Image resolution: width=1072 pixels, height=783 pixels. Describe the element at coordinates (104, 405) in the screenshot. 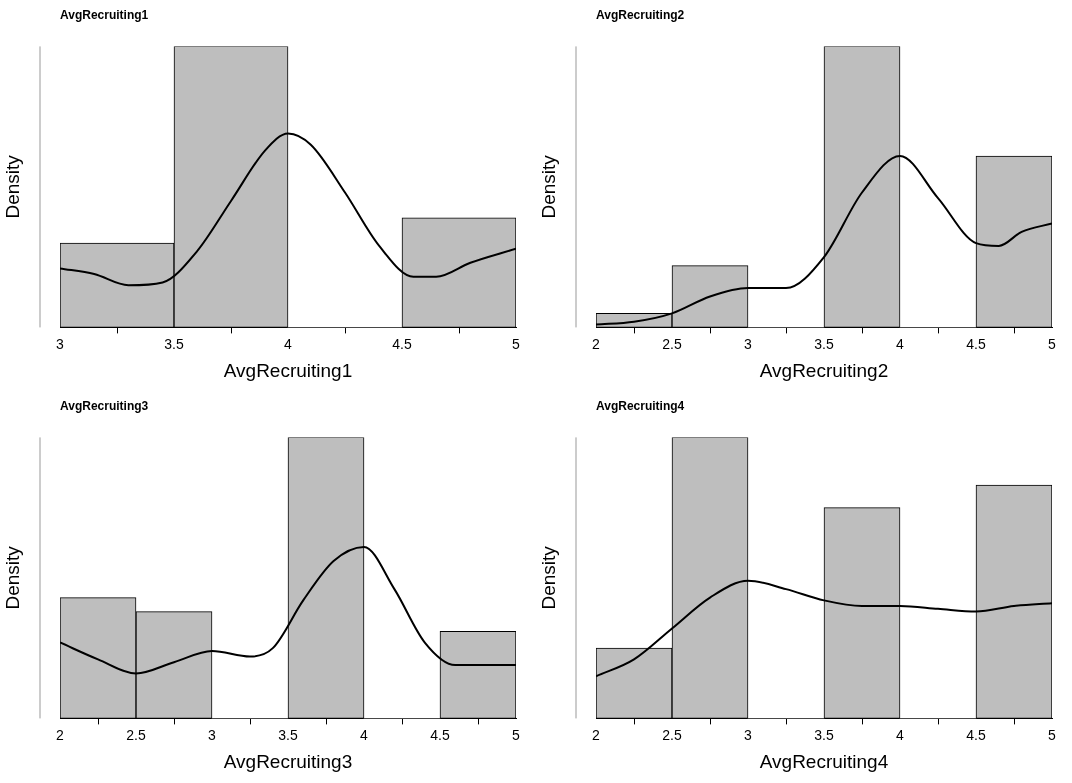

I see `chart-title: AvgRecruiting3` at that location.